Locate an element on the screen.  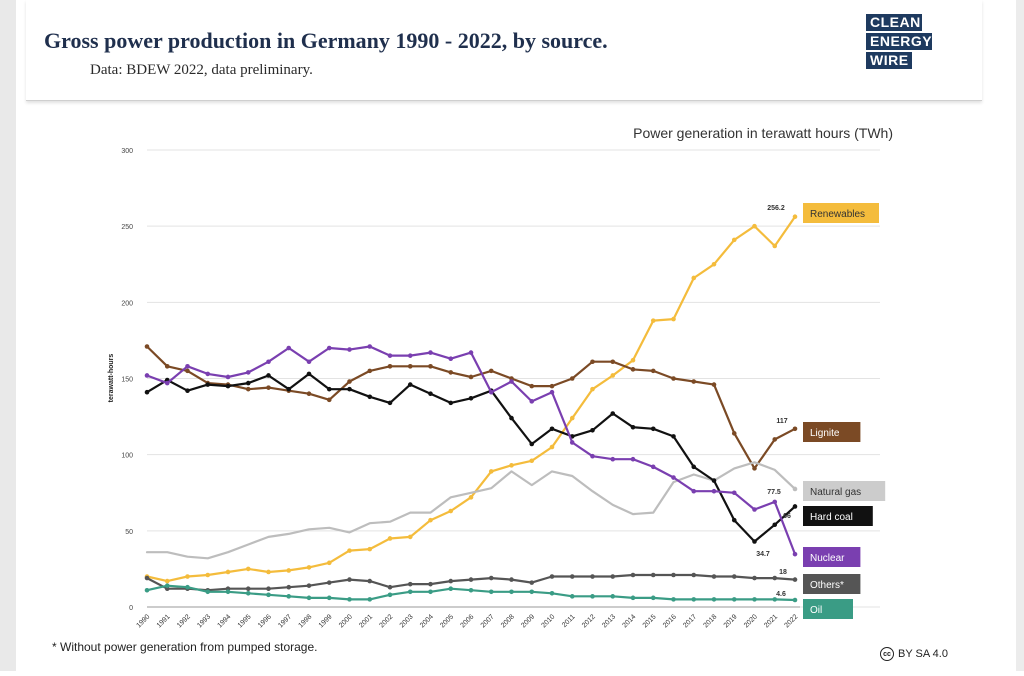
point-others-2013 is located at coordinates (613, 576).